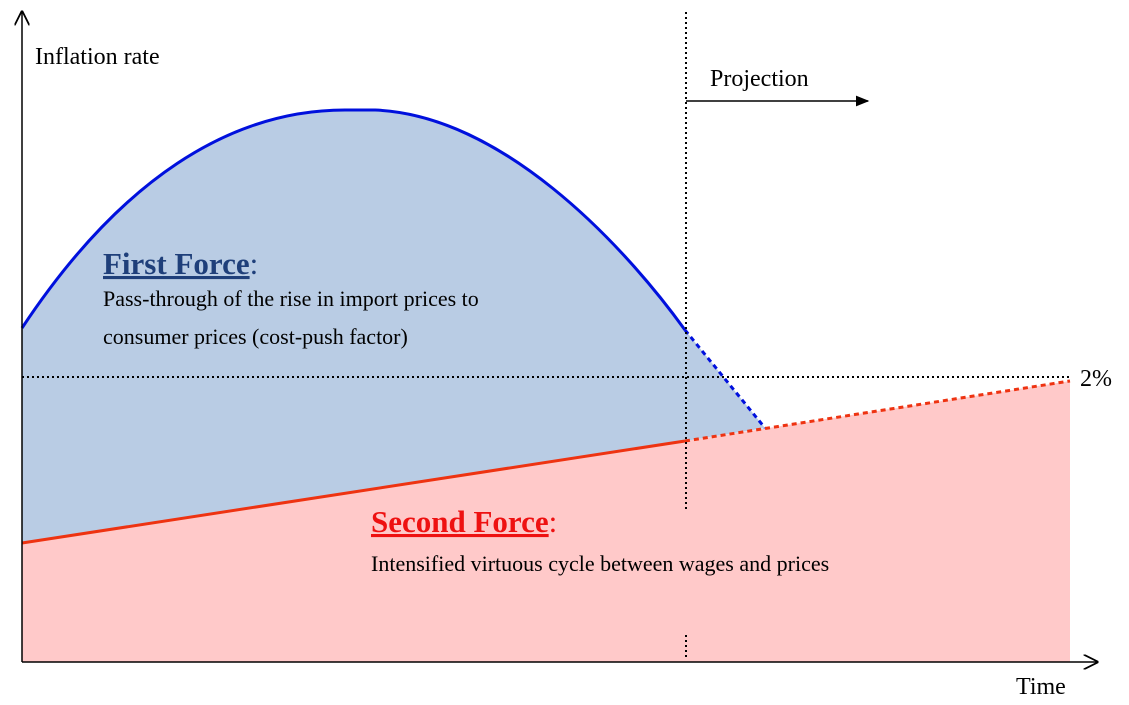 This screenshot has height=705, width=1129. I want to click on projection-label: Projection, so click(759, 79).